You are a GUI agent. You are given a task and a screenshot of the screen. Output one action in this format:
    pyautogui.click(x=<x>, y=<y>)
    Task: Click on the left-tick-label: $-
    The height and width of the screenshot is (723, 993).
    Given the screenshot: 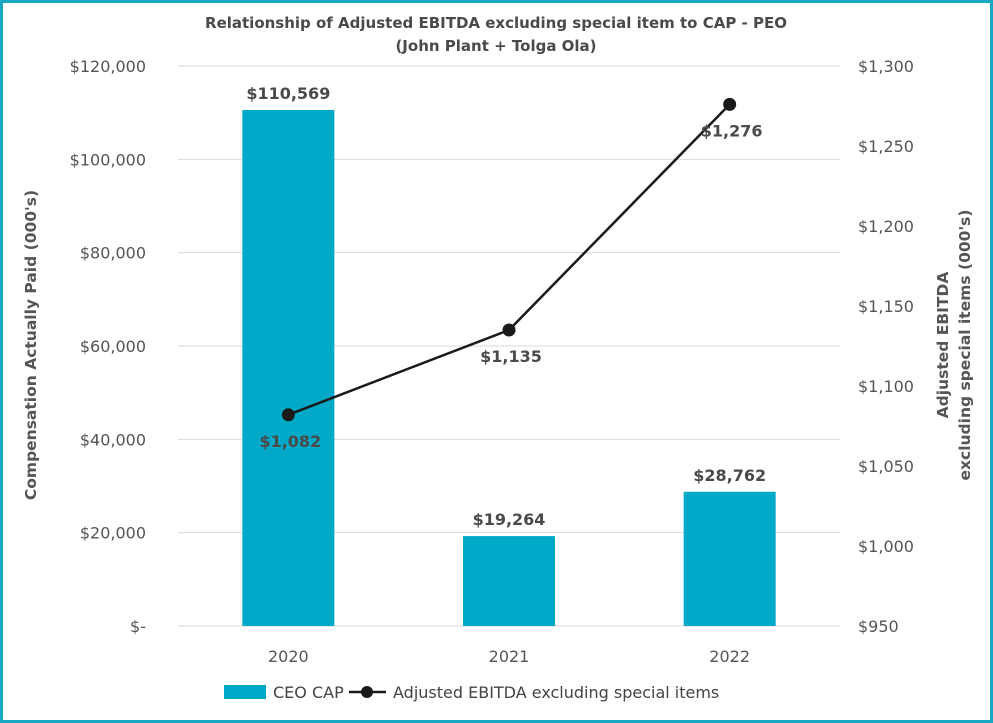 What is the action you would take?
    pyautogui.click(x=138, y=626)
    